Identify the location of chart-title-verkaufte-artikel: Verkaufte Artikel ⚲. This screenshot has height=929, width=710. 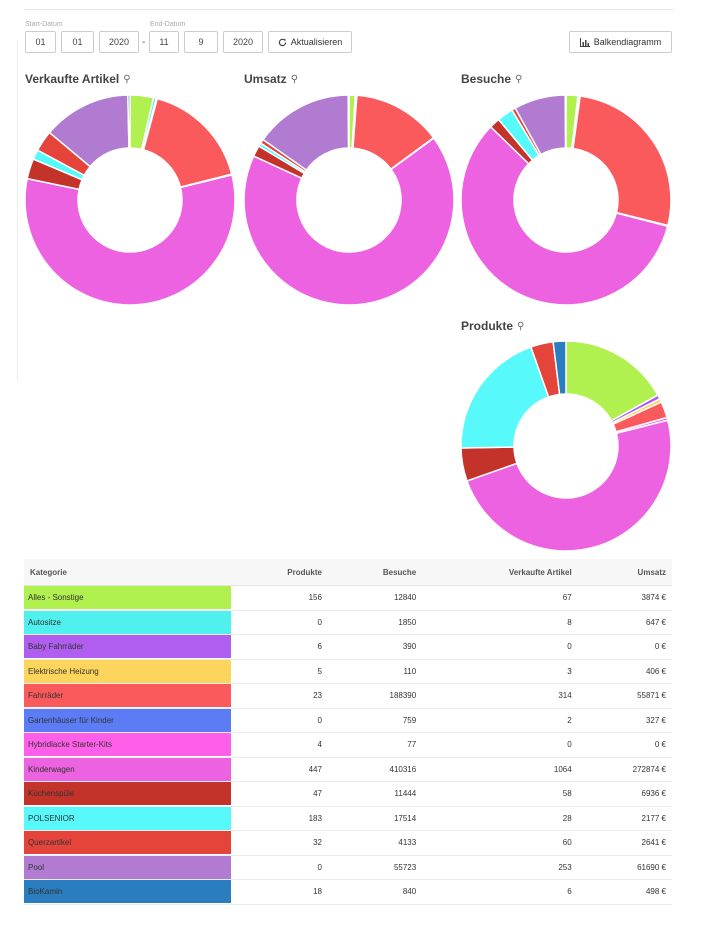
(78, 79).